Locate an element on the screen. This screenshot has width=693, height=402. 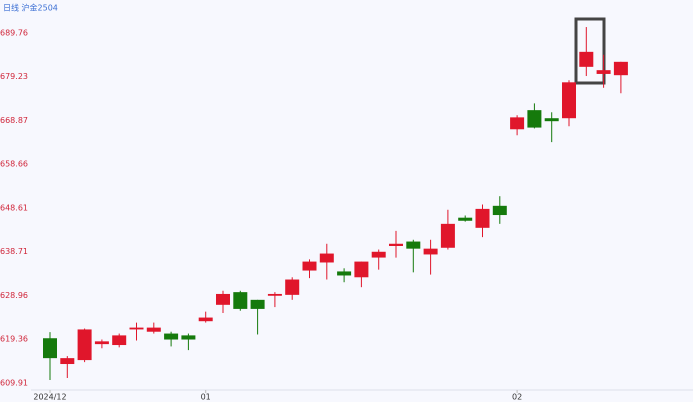
y-tick-label: 638.71 is located at coordinates (14, 251).